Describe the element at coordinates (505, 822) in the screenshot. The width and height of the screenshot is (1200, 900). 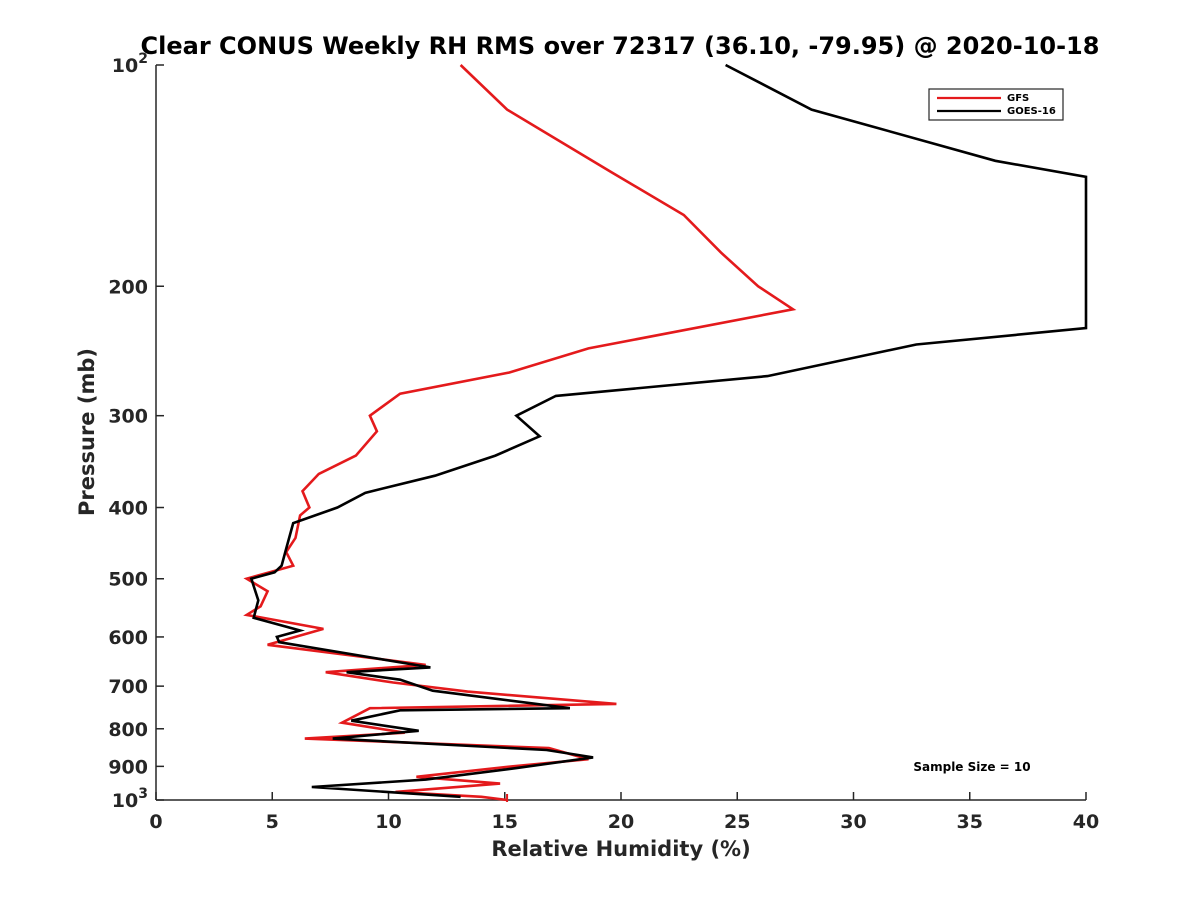
I see `x-tick-label: 15` at that location.